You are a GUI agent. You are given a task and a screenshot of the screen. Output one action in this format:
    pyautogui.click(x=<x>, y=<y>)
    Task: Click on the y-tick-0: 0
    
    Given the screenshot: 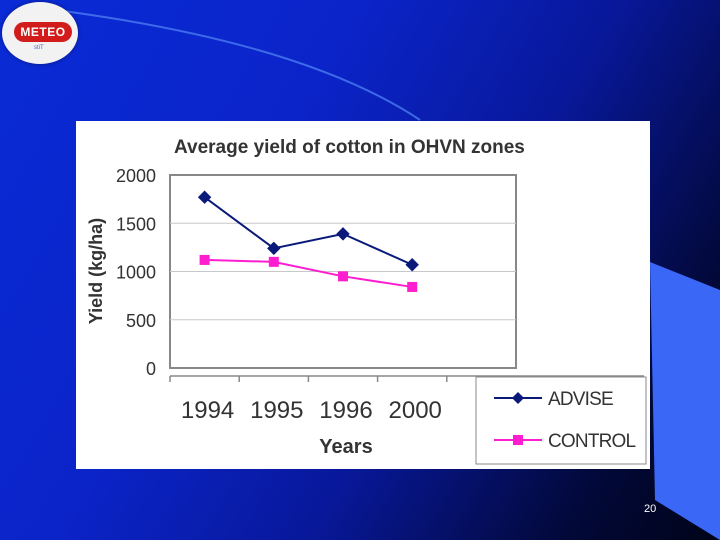 What is the action you would take?
    pyautogui.click(x=151, y=369)
    